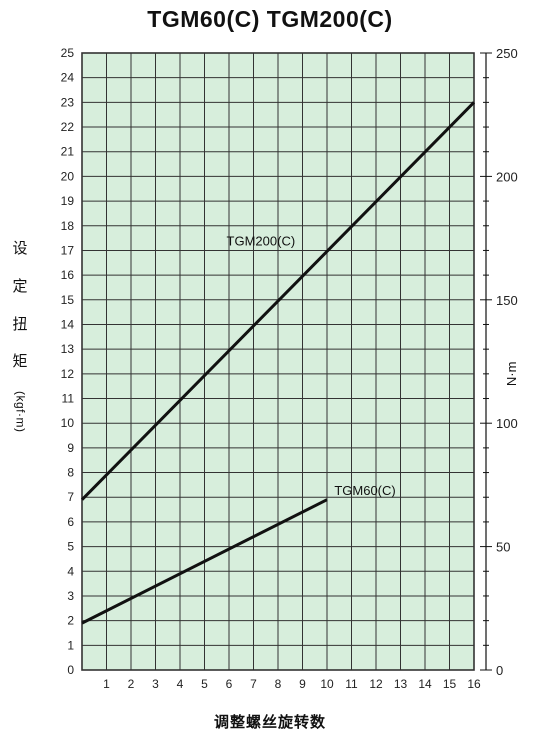  Describe the element at coordinates (425, 684) in the screenshot. I see `x-tick-label: 14` at that location.